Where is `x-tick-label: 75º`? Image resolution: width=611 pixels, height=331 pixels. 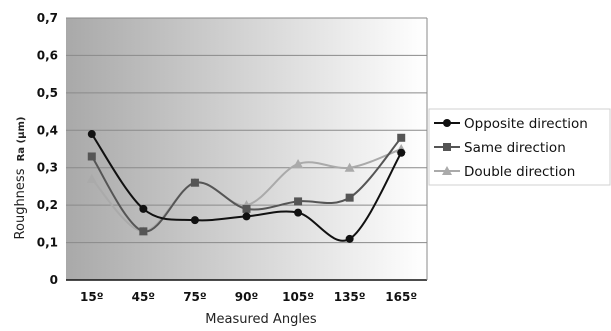 x-tick-label: 75º is located at coordinates (195, 297).